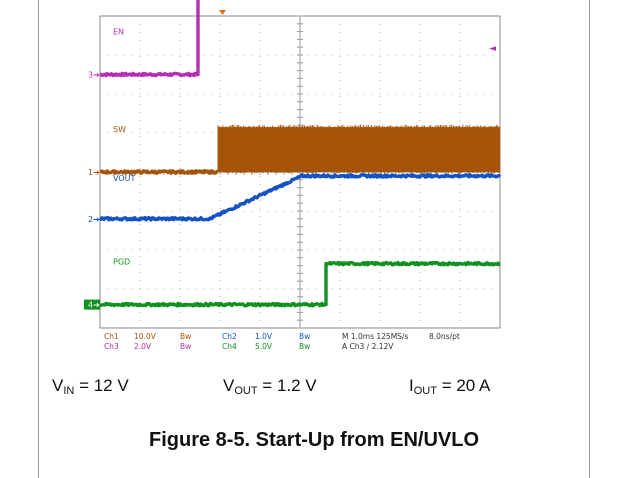  I want to click on ch4-scale: 5.0V, so click(264, 346).